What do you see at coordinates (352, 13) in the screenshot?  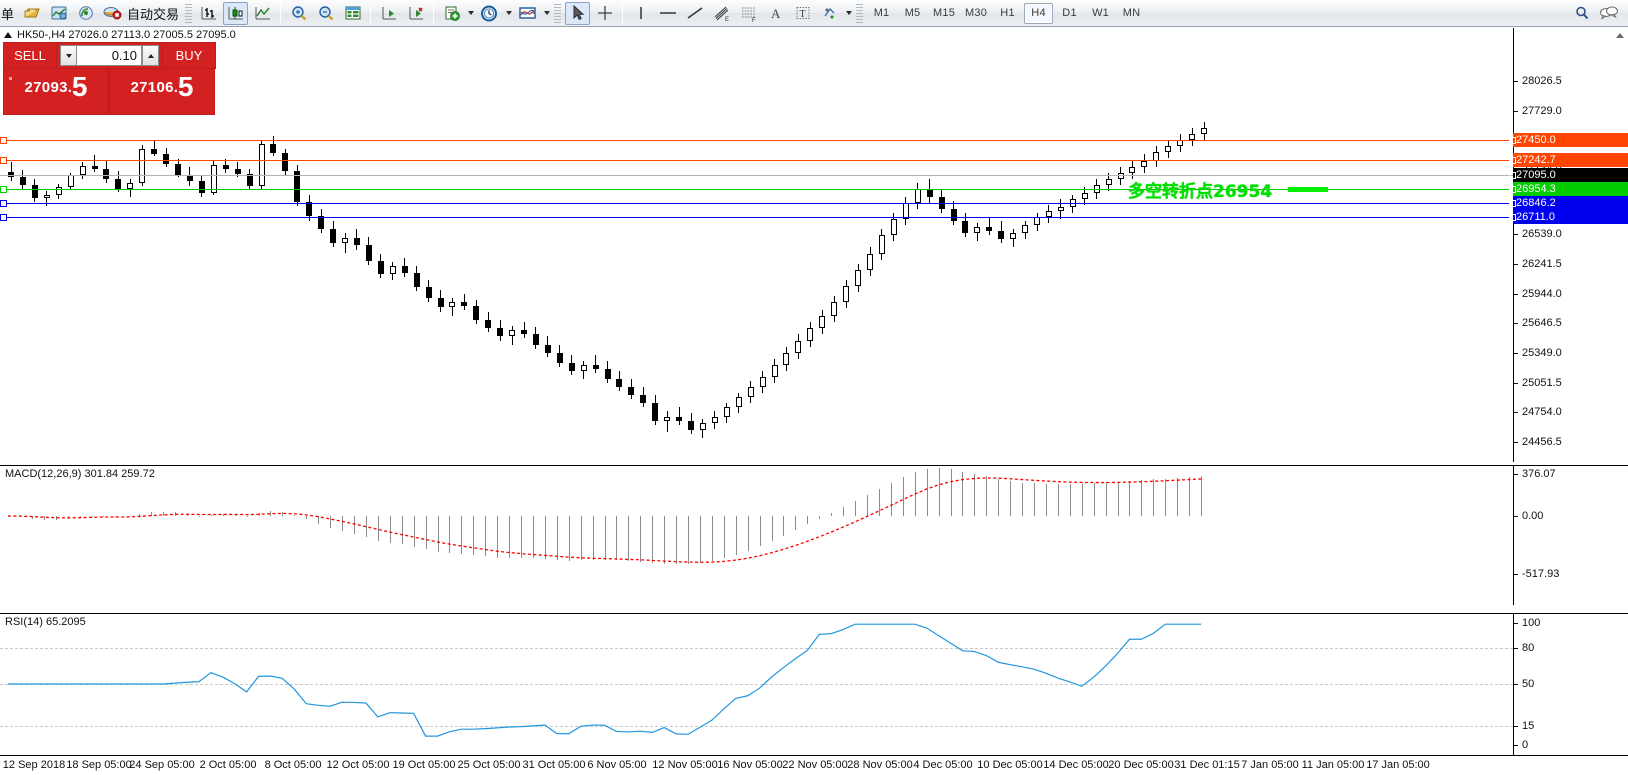 I see `data-window-icon` at bounding box center [352, 13].